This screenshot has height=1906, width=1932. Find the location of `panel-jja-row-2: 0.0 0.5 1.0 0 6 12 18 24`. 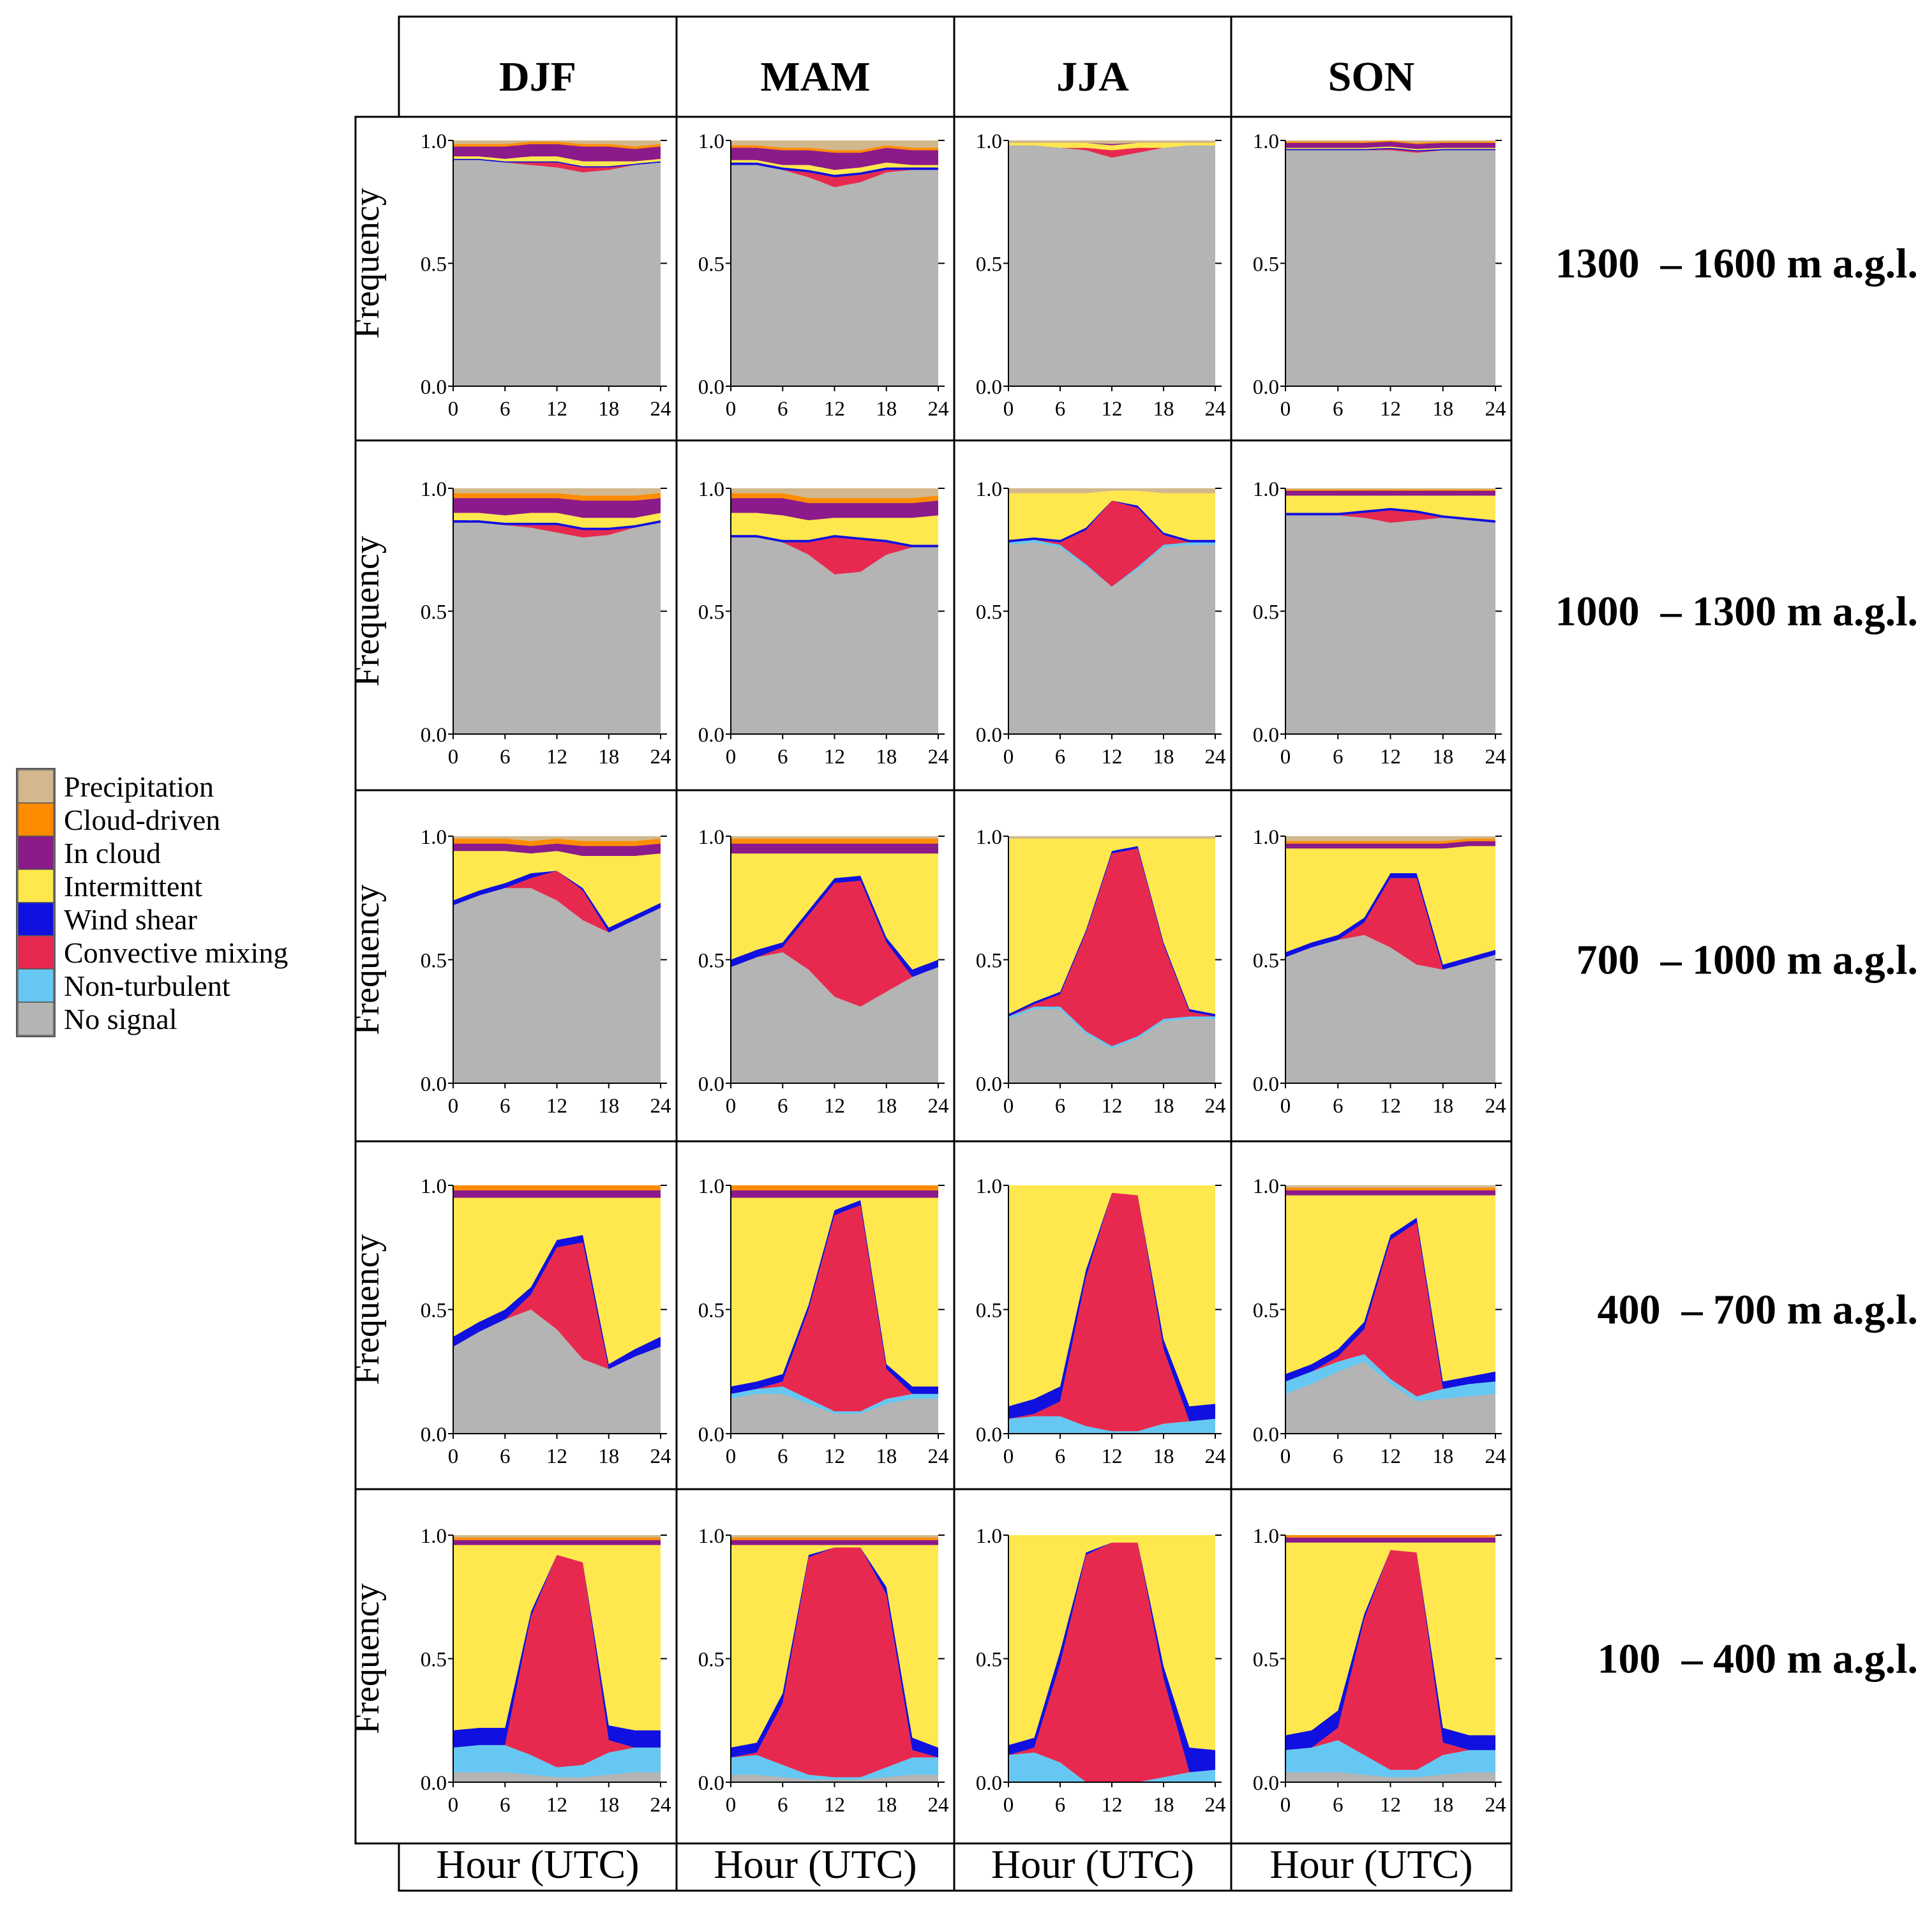

panel-jja-row-2: 0.0 0.5 1.0 0 6 12 18 24 is located at coordinates (1101, 623).